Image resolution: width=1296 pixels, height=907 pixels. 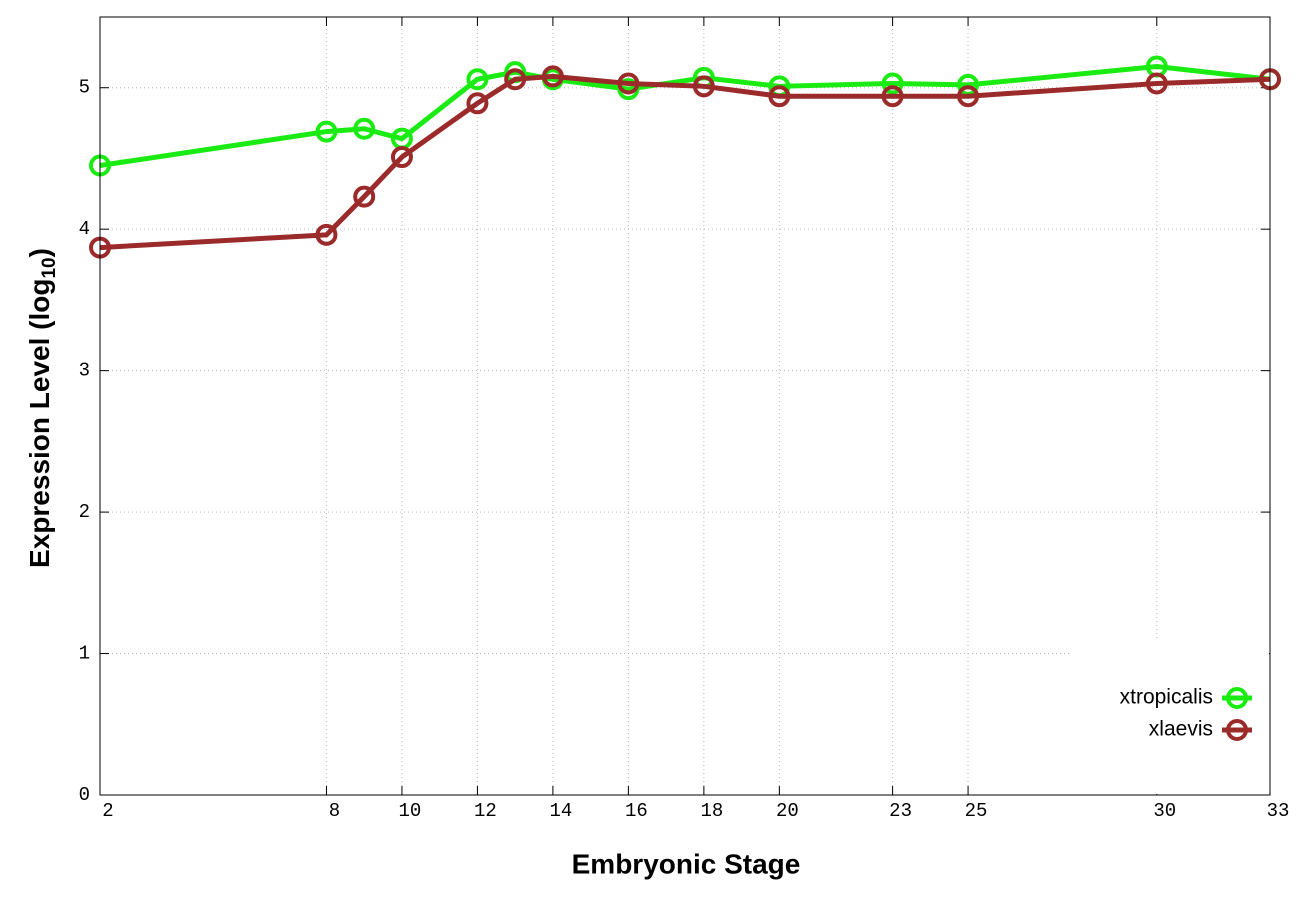 What do you see at coordinates (976, 811) in the screenshot?
I see `x-tick-label: 25` at bounding box center [976, 811].